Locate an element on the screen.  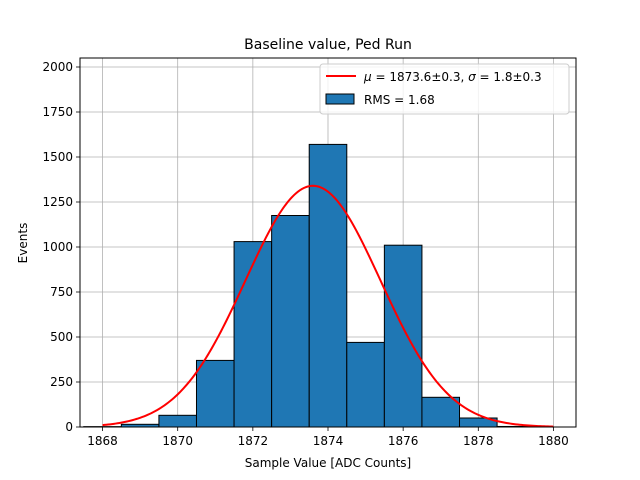
y-tick-label-5: 1250 is located at coordinates (57, 202).